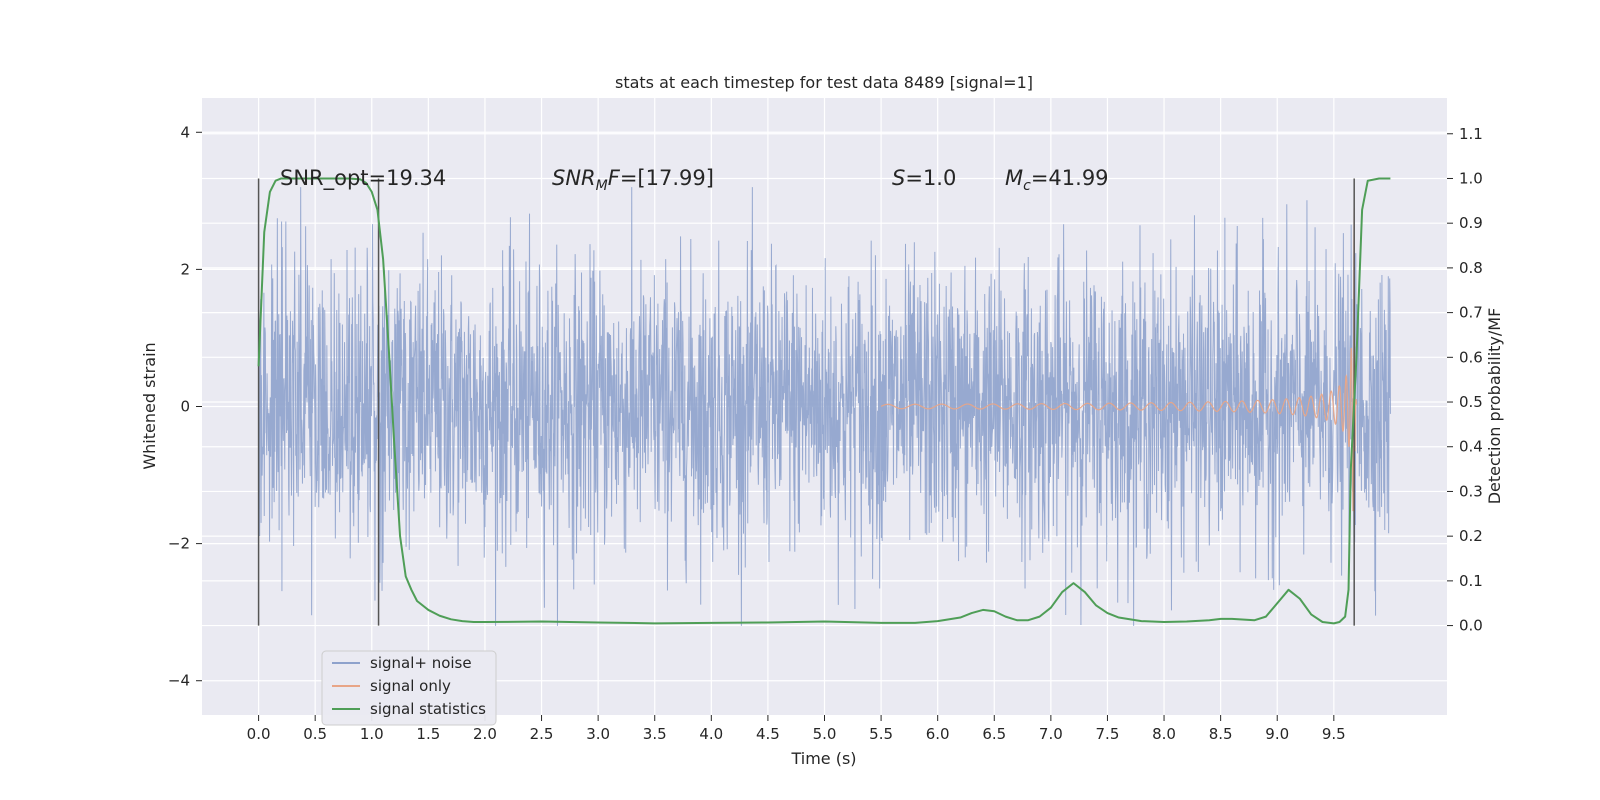 This screenshot has height=800, width=1600. What do you see at coordinates (363, 178) in the screenshot?
I see `annotation-snr-opt: SNR_opt=19.34` at bounding box center [363, 178].